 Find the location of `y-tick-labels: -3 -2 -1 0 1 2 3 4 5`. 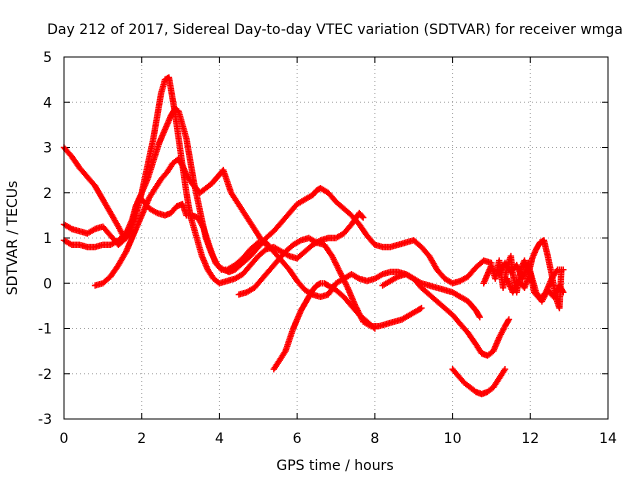

y-tick-labels: -3 -2 -1 0 1 2 3 4 5 is located at coordinates (45, 239).